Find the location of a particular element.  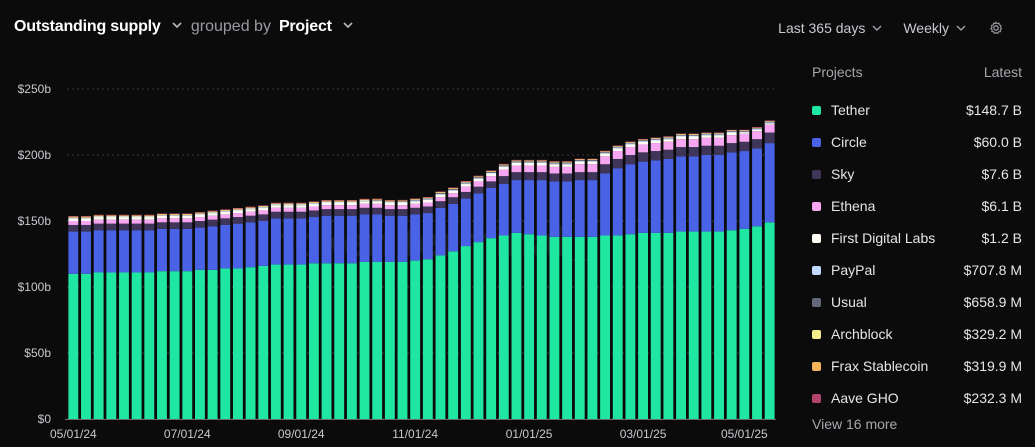

bar-segment-usual is located at coordinates (605, 152).